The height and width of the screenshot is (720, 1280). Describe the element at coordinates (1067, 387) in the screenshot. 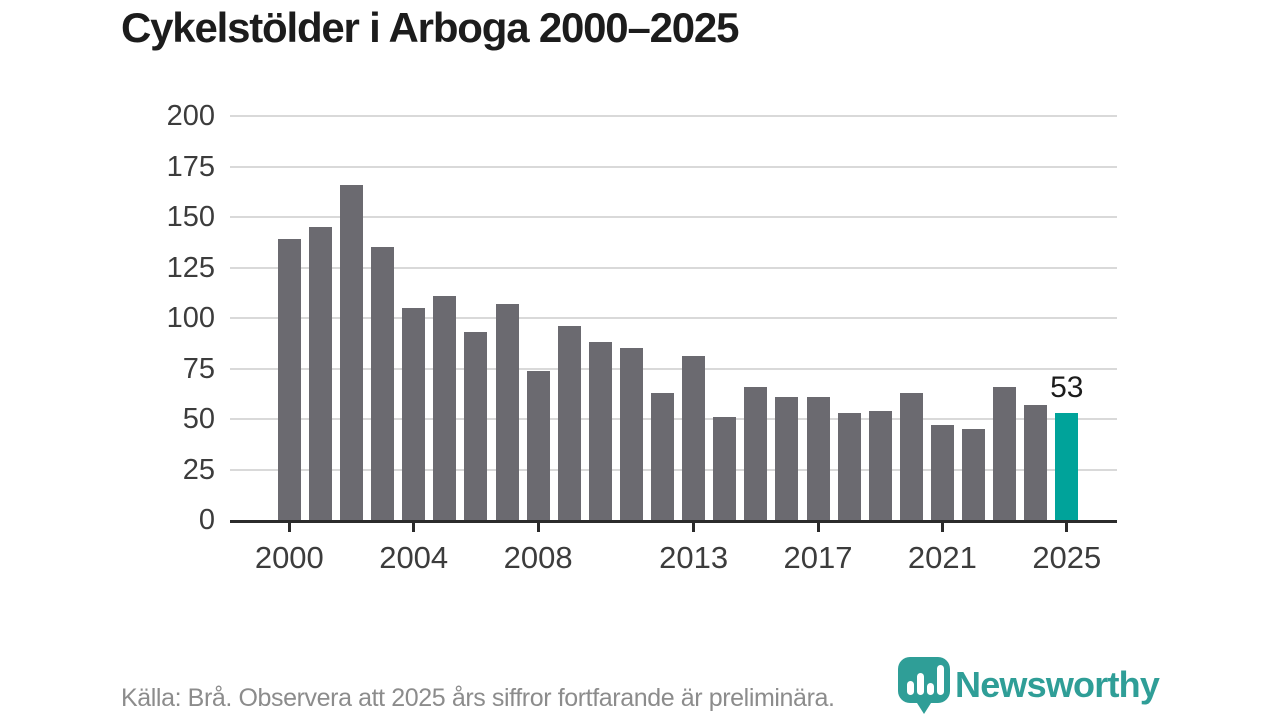

I see `highlight-value-label: 53` at that location.